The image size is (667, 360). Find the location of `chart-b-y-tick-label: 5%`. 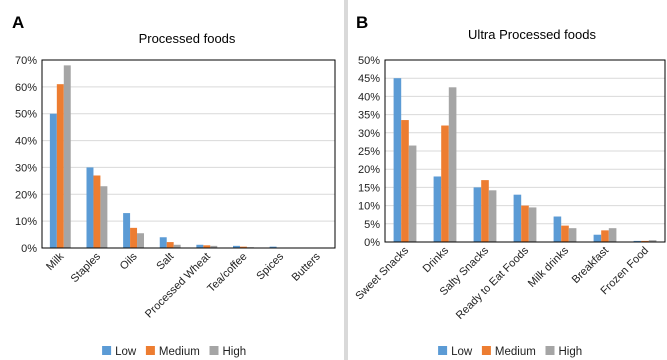

chart-b-y-tick-label: 5% is located at coordinates (372, 225).